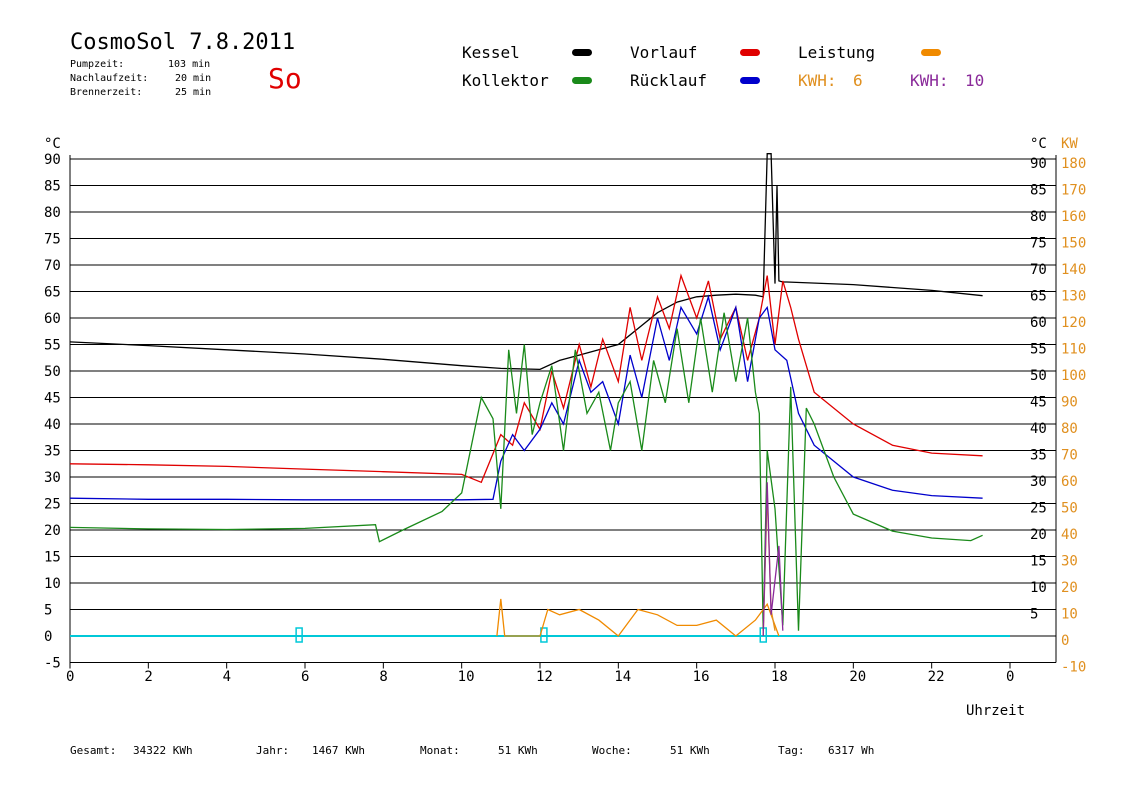  I want to click on y-tick-kw-150: 150, so click(1073, 244).